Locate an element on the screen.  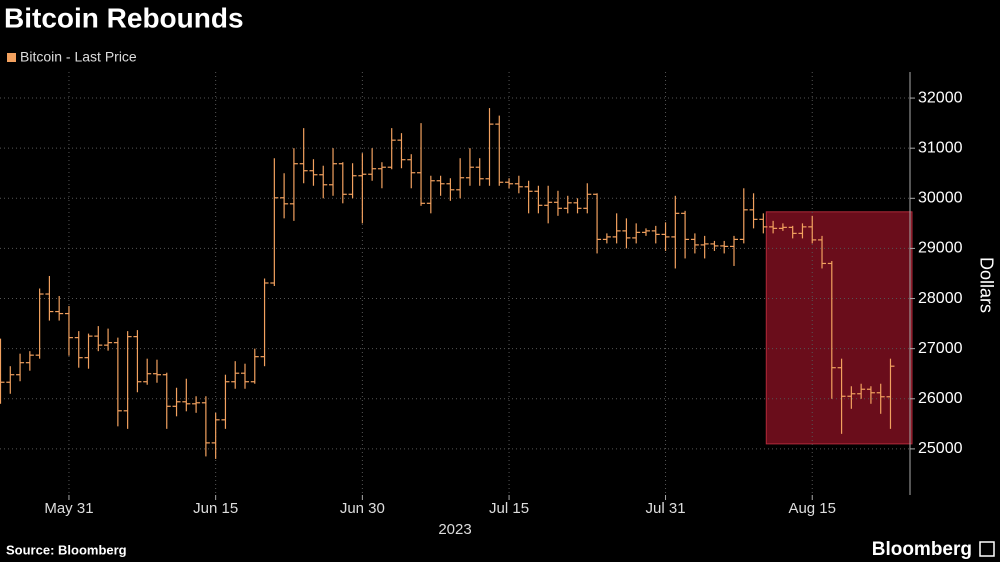
source: Source: Bloomberg is located at coordinates (66, 549).